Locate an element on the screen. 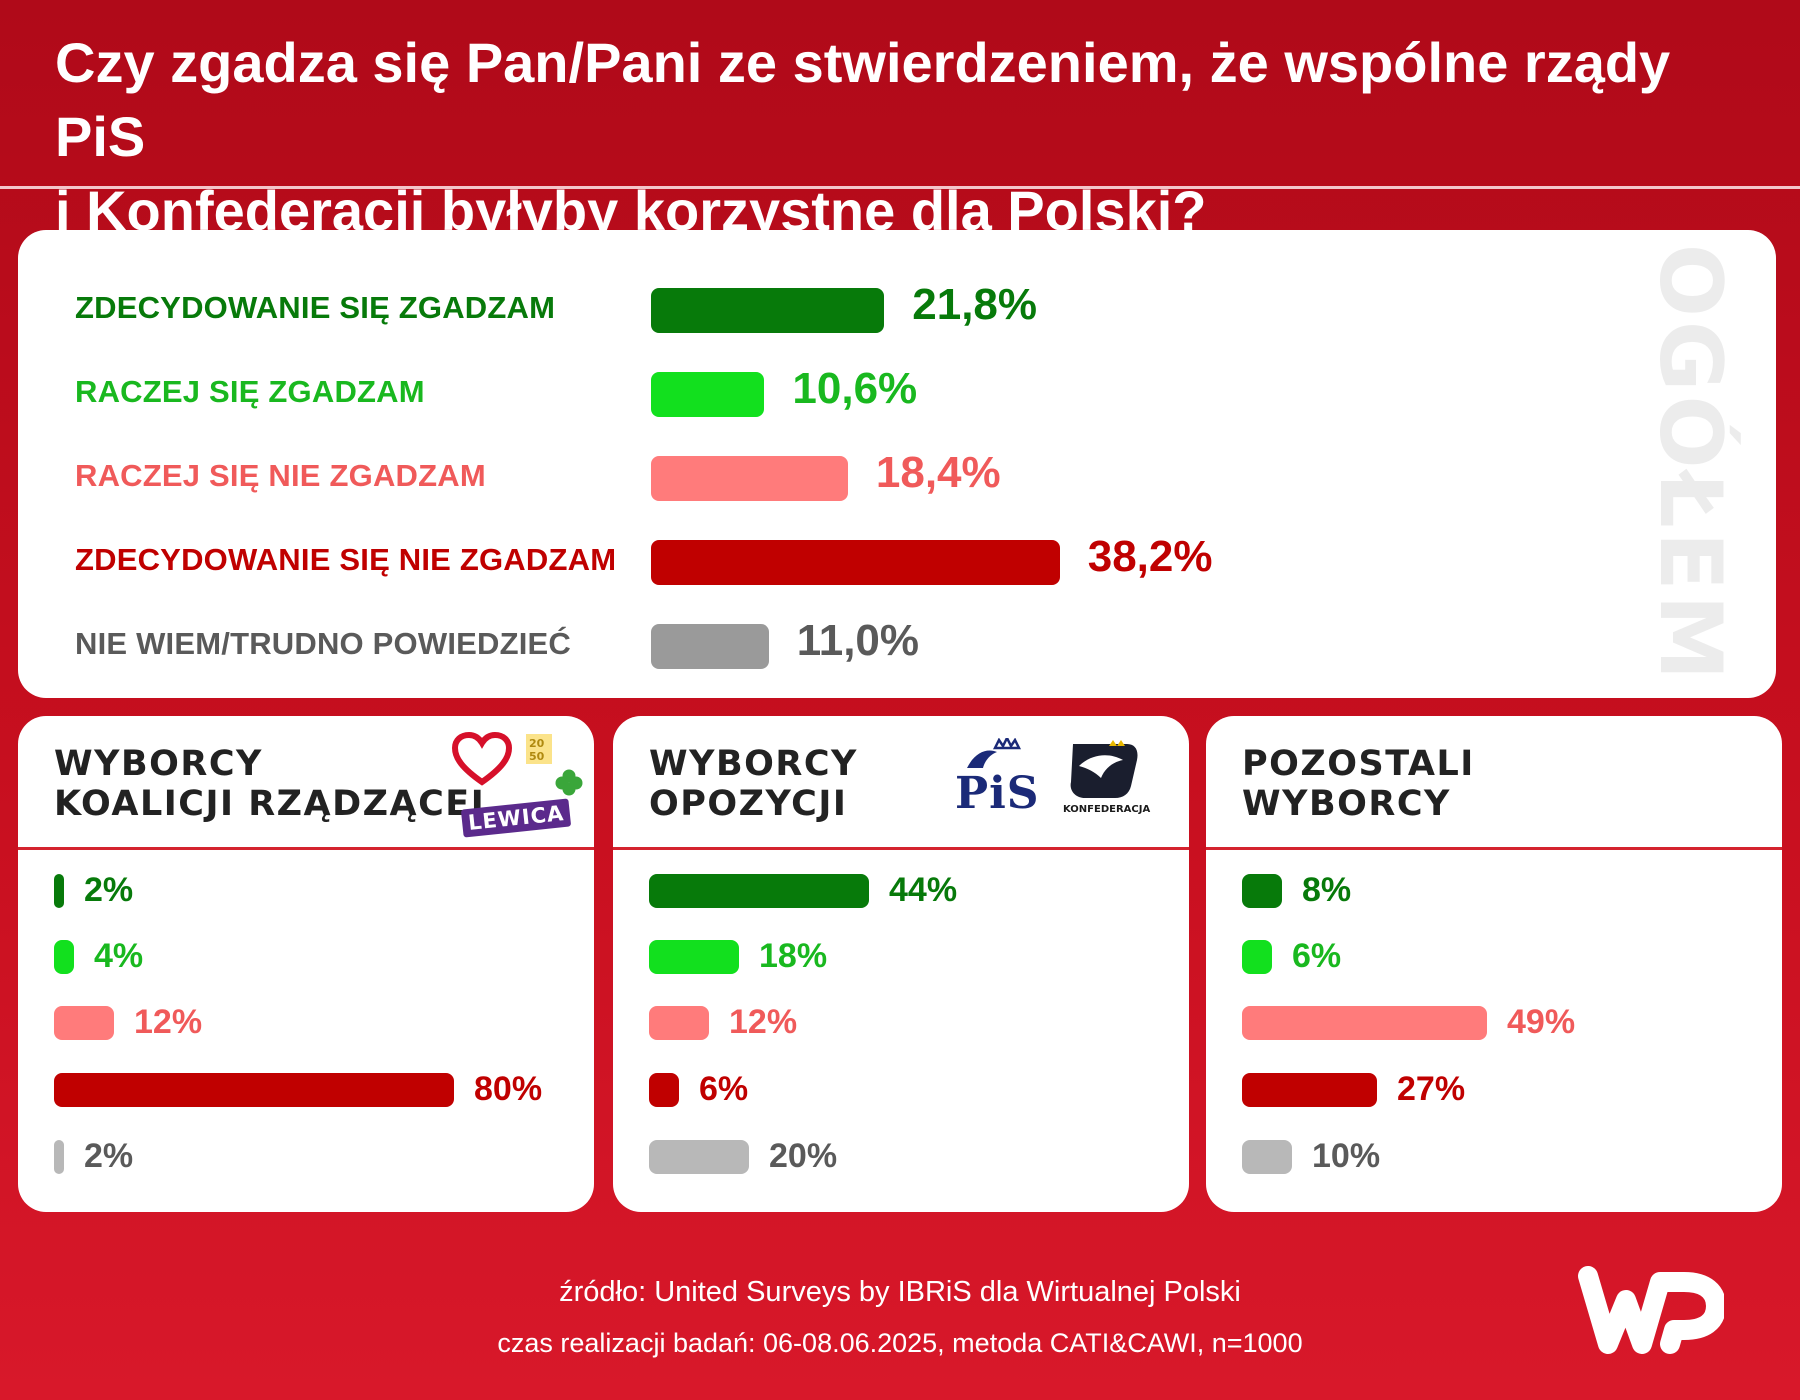 This screenshot has width=1800, height=1400. group-value: 80% is located at coordinates (508, 1089).